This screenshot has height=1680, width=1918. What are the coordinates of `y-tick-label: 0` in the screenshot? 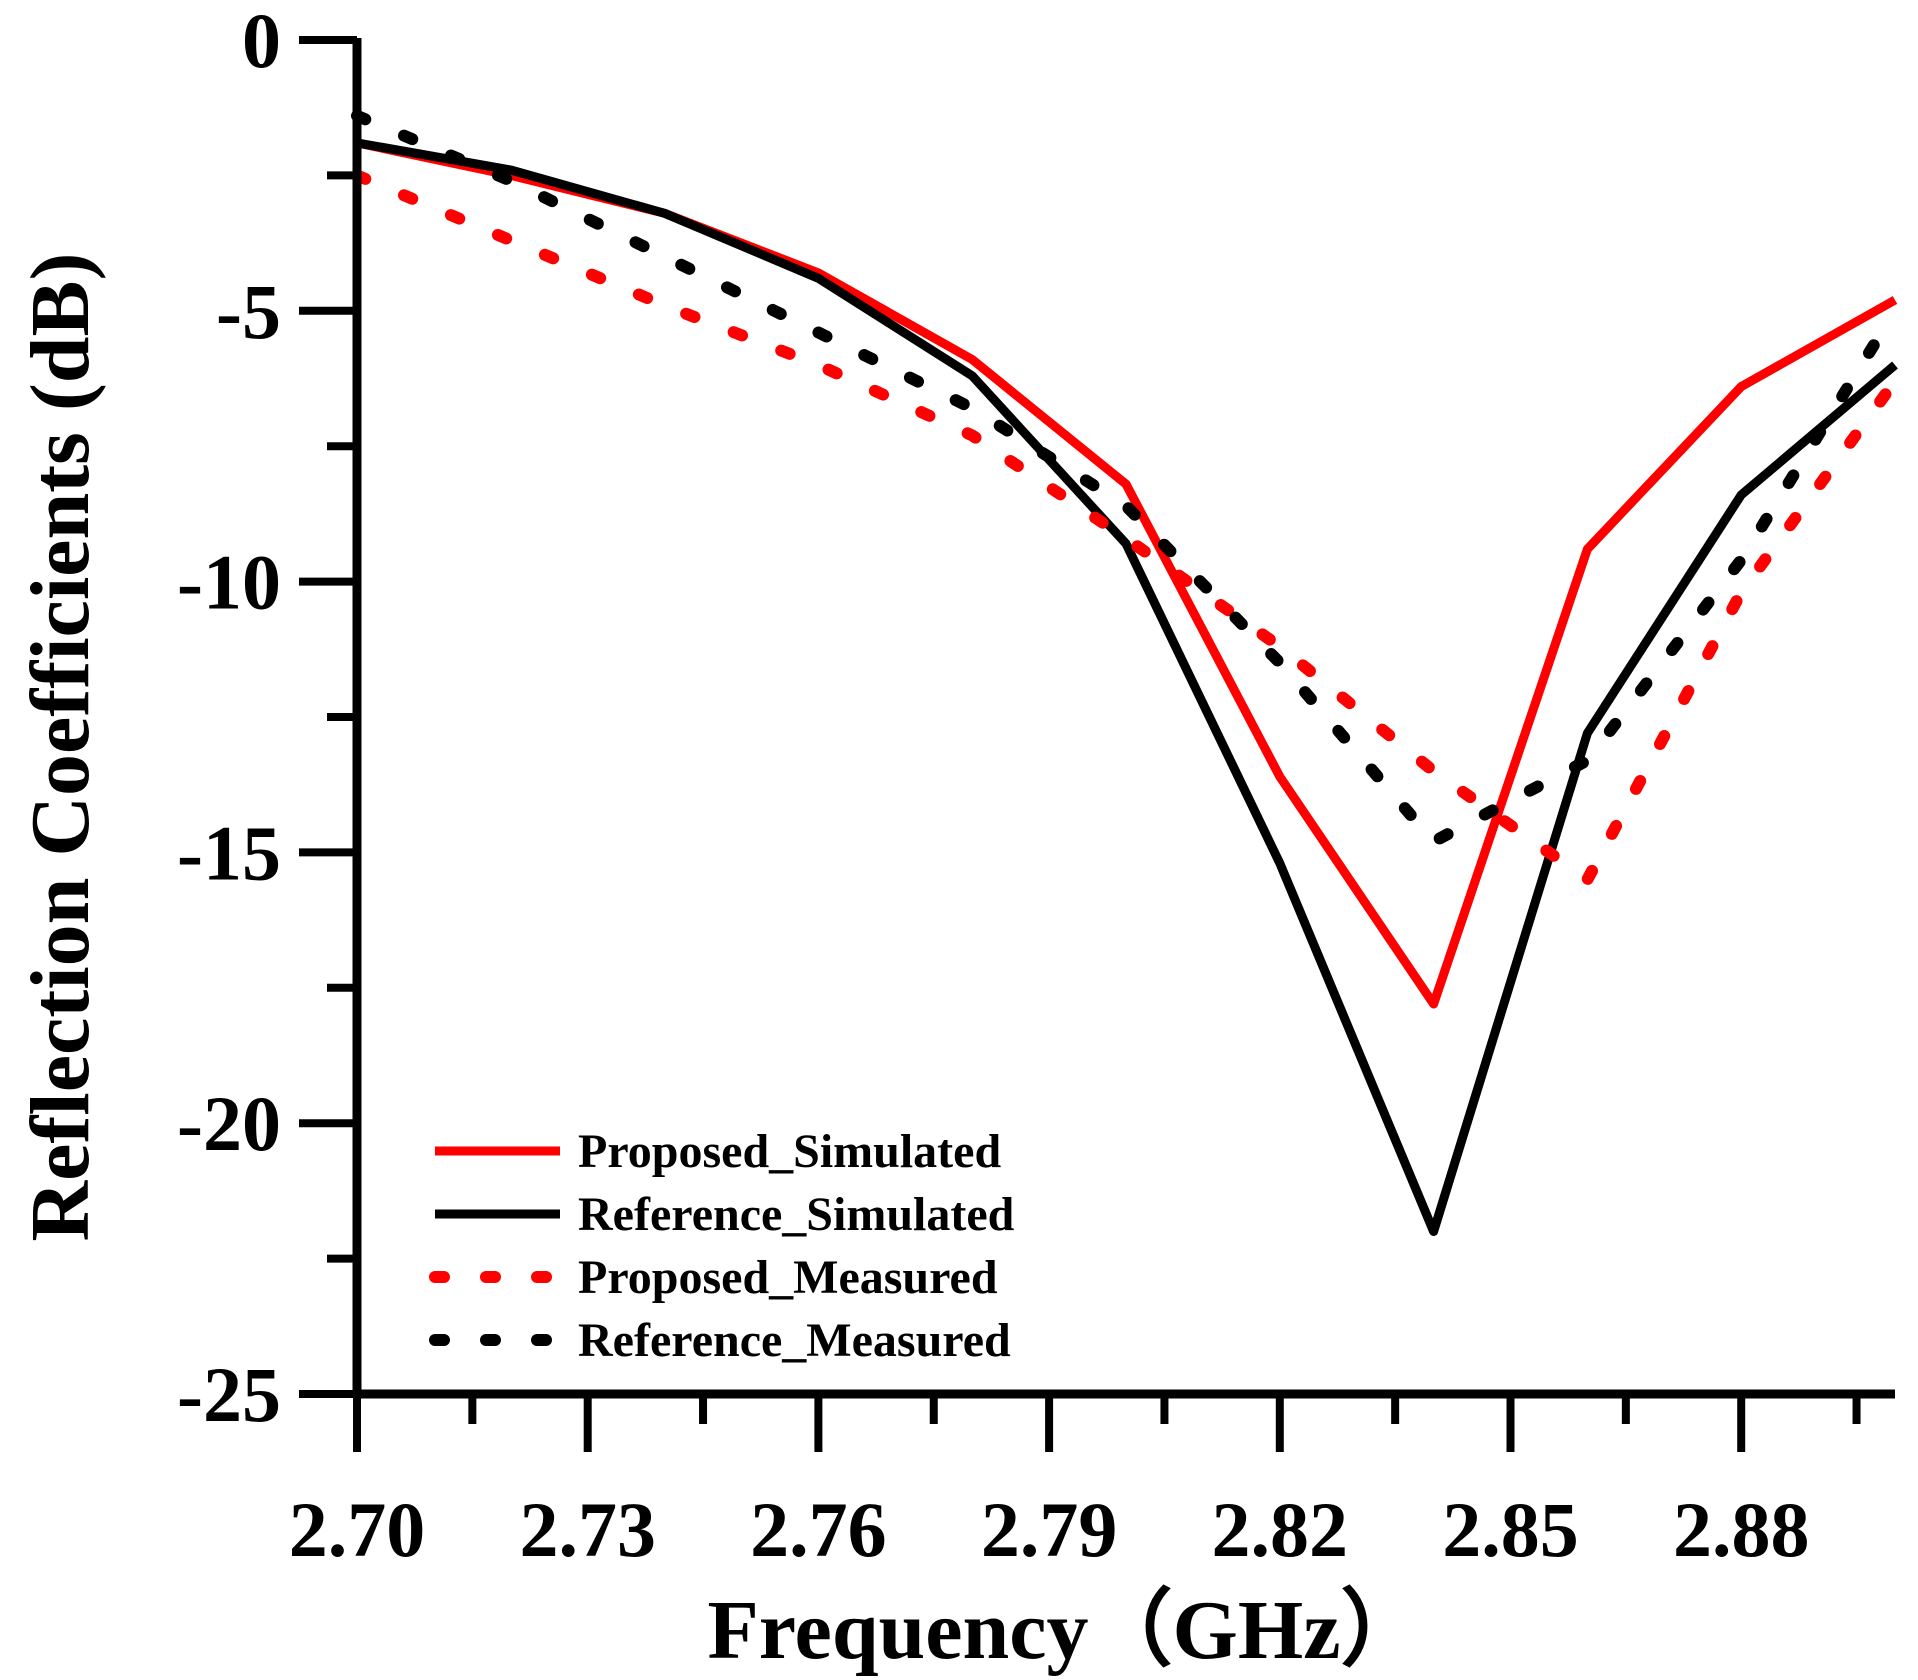 It's located at (261, 42).